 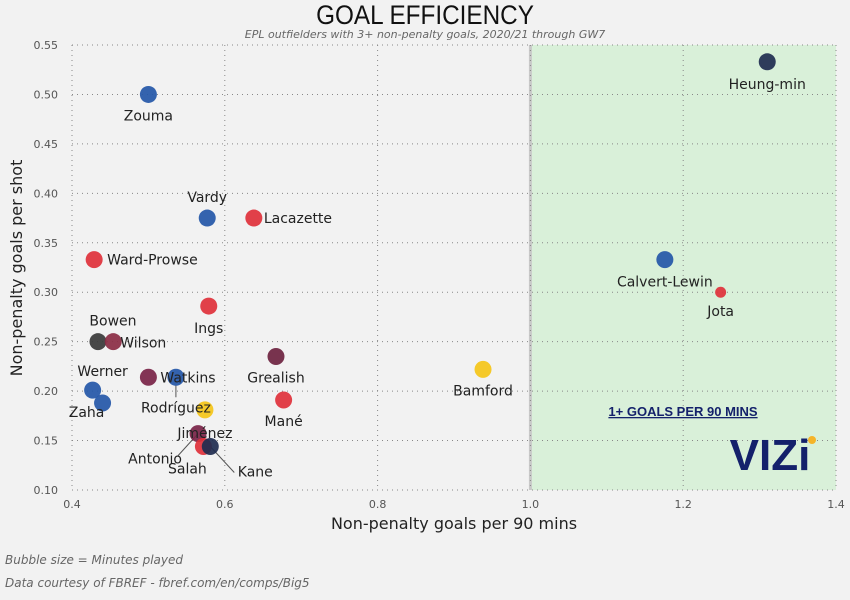 I want to click on x-tick-label: 0.6, so click(x=225, y=504).